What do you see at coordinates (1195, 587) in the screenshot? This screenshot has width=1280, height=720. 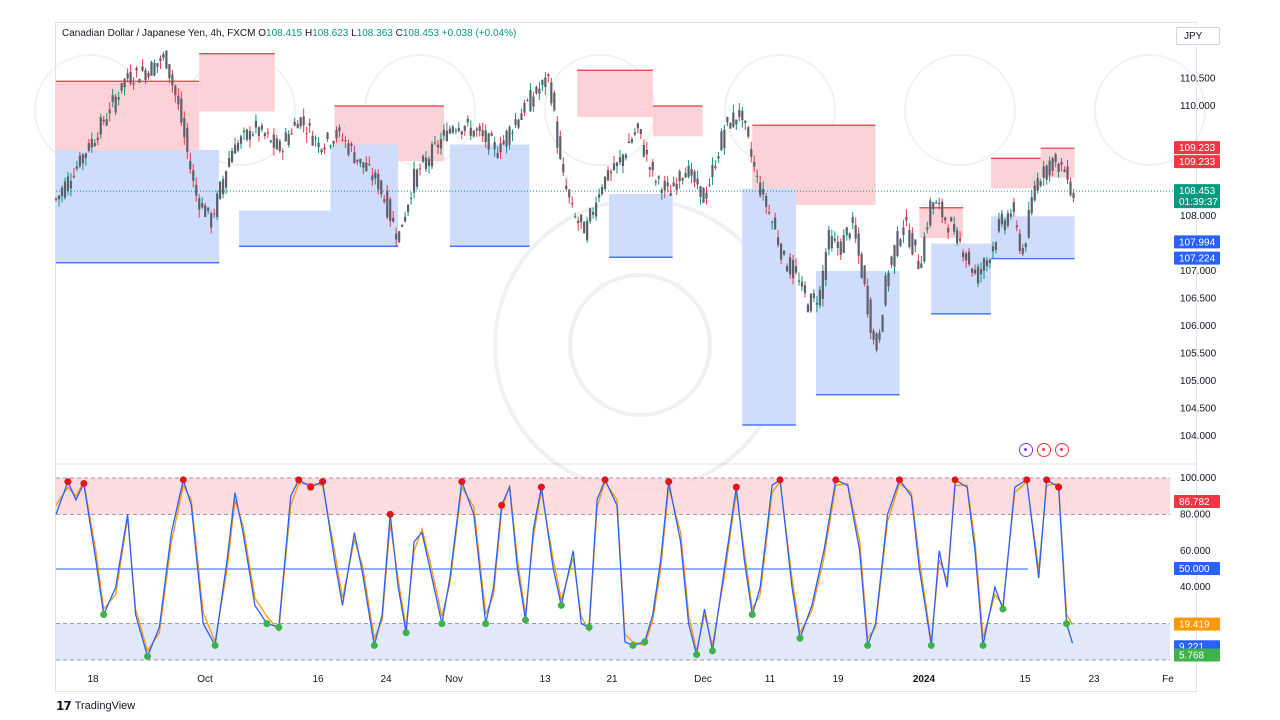 I see `oscillator-axis-tick: 40.000` at bounding box center [1195, 587].